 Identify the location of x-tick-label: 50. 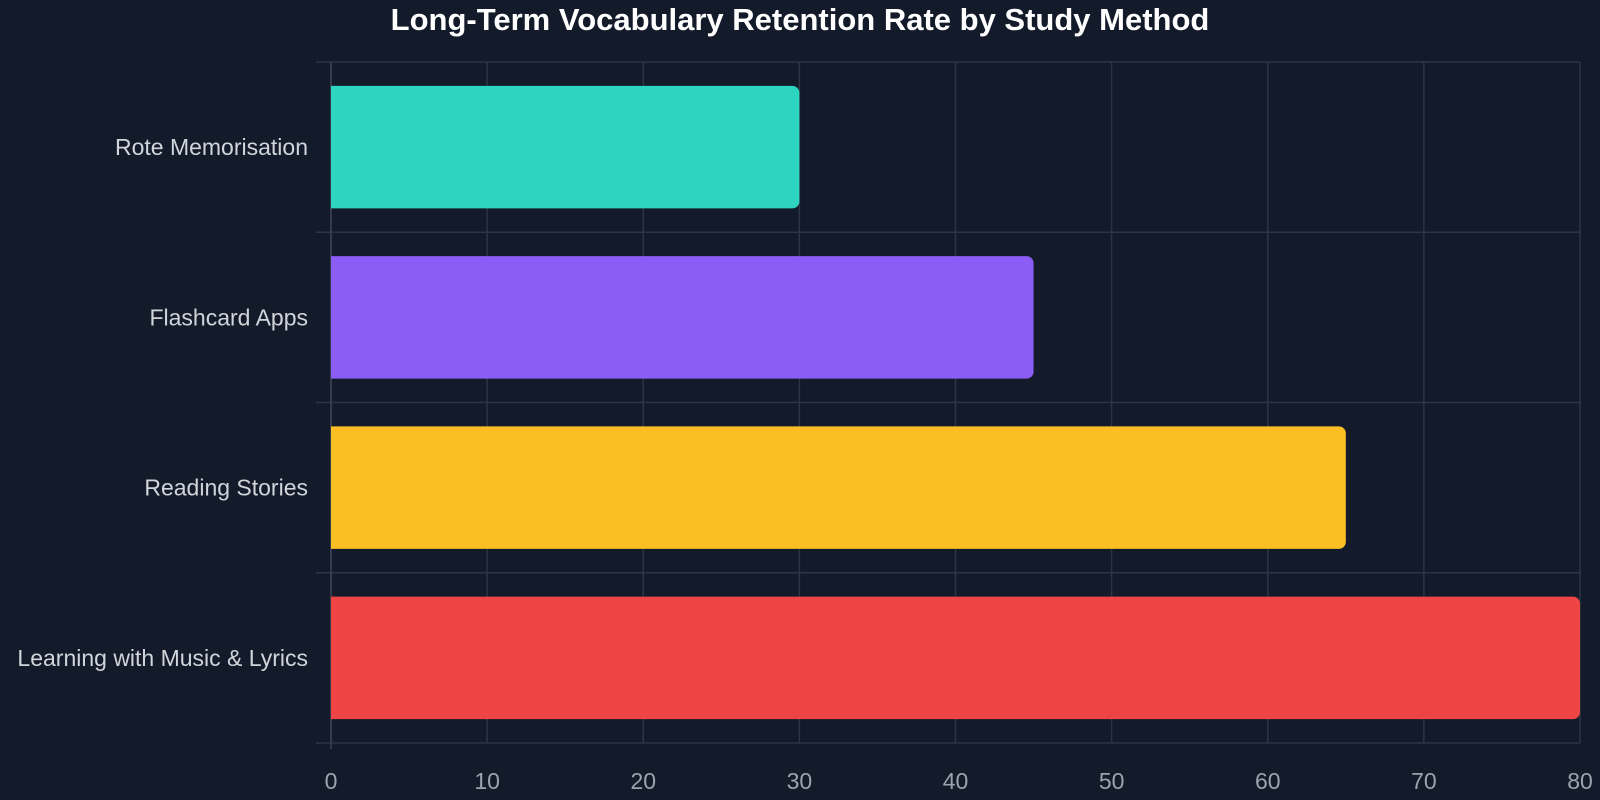
(1112, 781).